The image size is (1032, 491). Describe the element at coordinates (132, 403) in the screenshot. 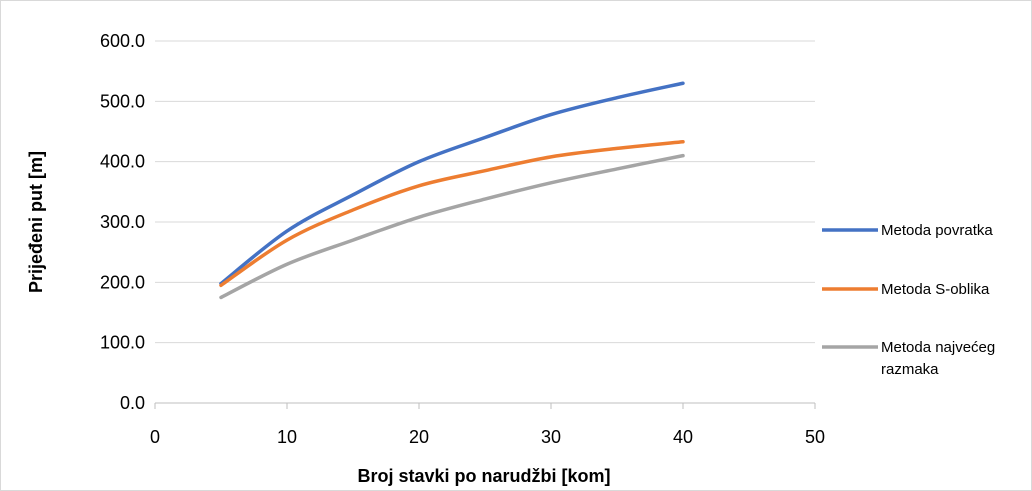

I see `y-tick-label: 0.0` at that location.